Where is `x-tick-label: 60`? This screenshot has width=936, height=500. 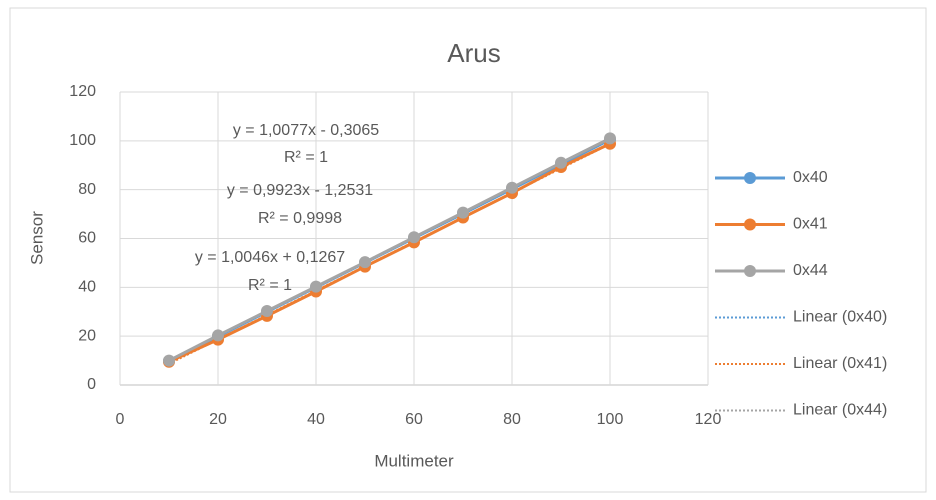 x-tick-label: 60 is located at coordinates (414, 419).